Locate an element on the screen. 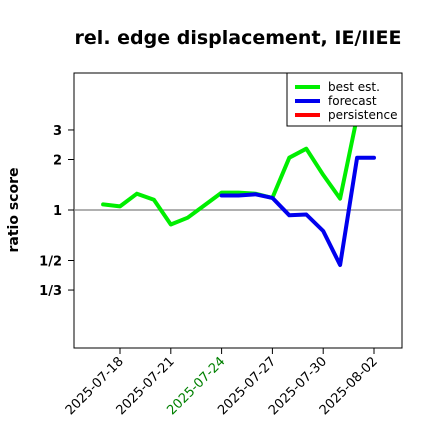 The width and height of the screenshot is (440, 440). y-tick-label: 3 is located at coordinates (57, 131).